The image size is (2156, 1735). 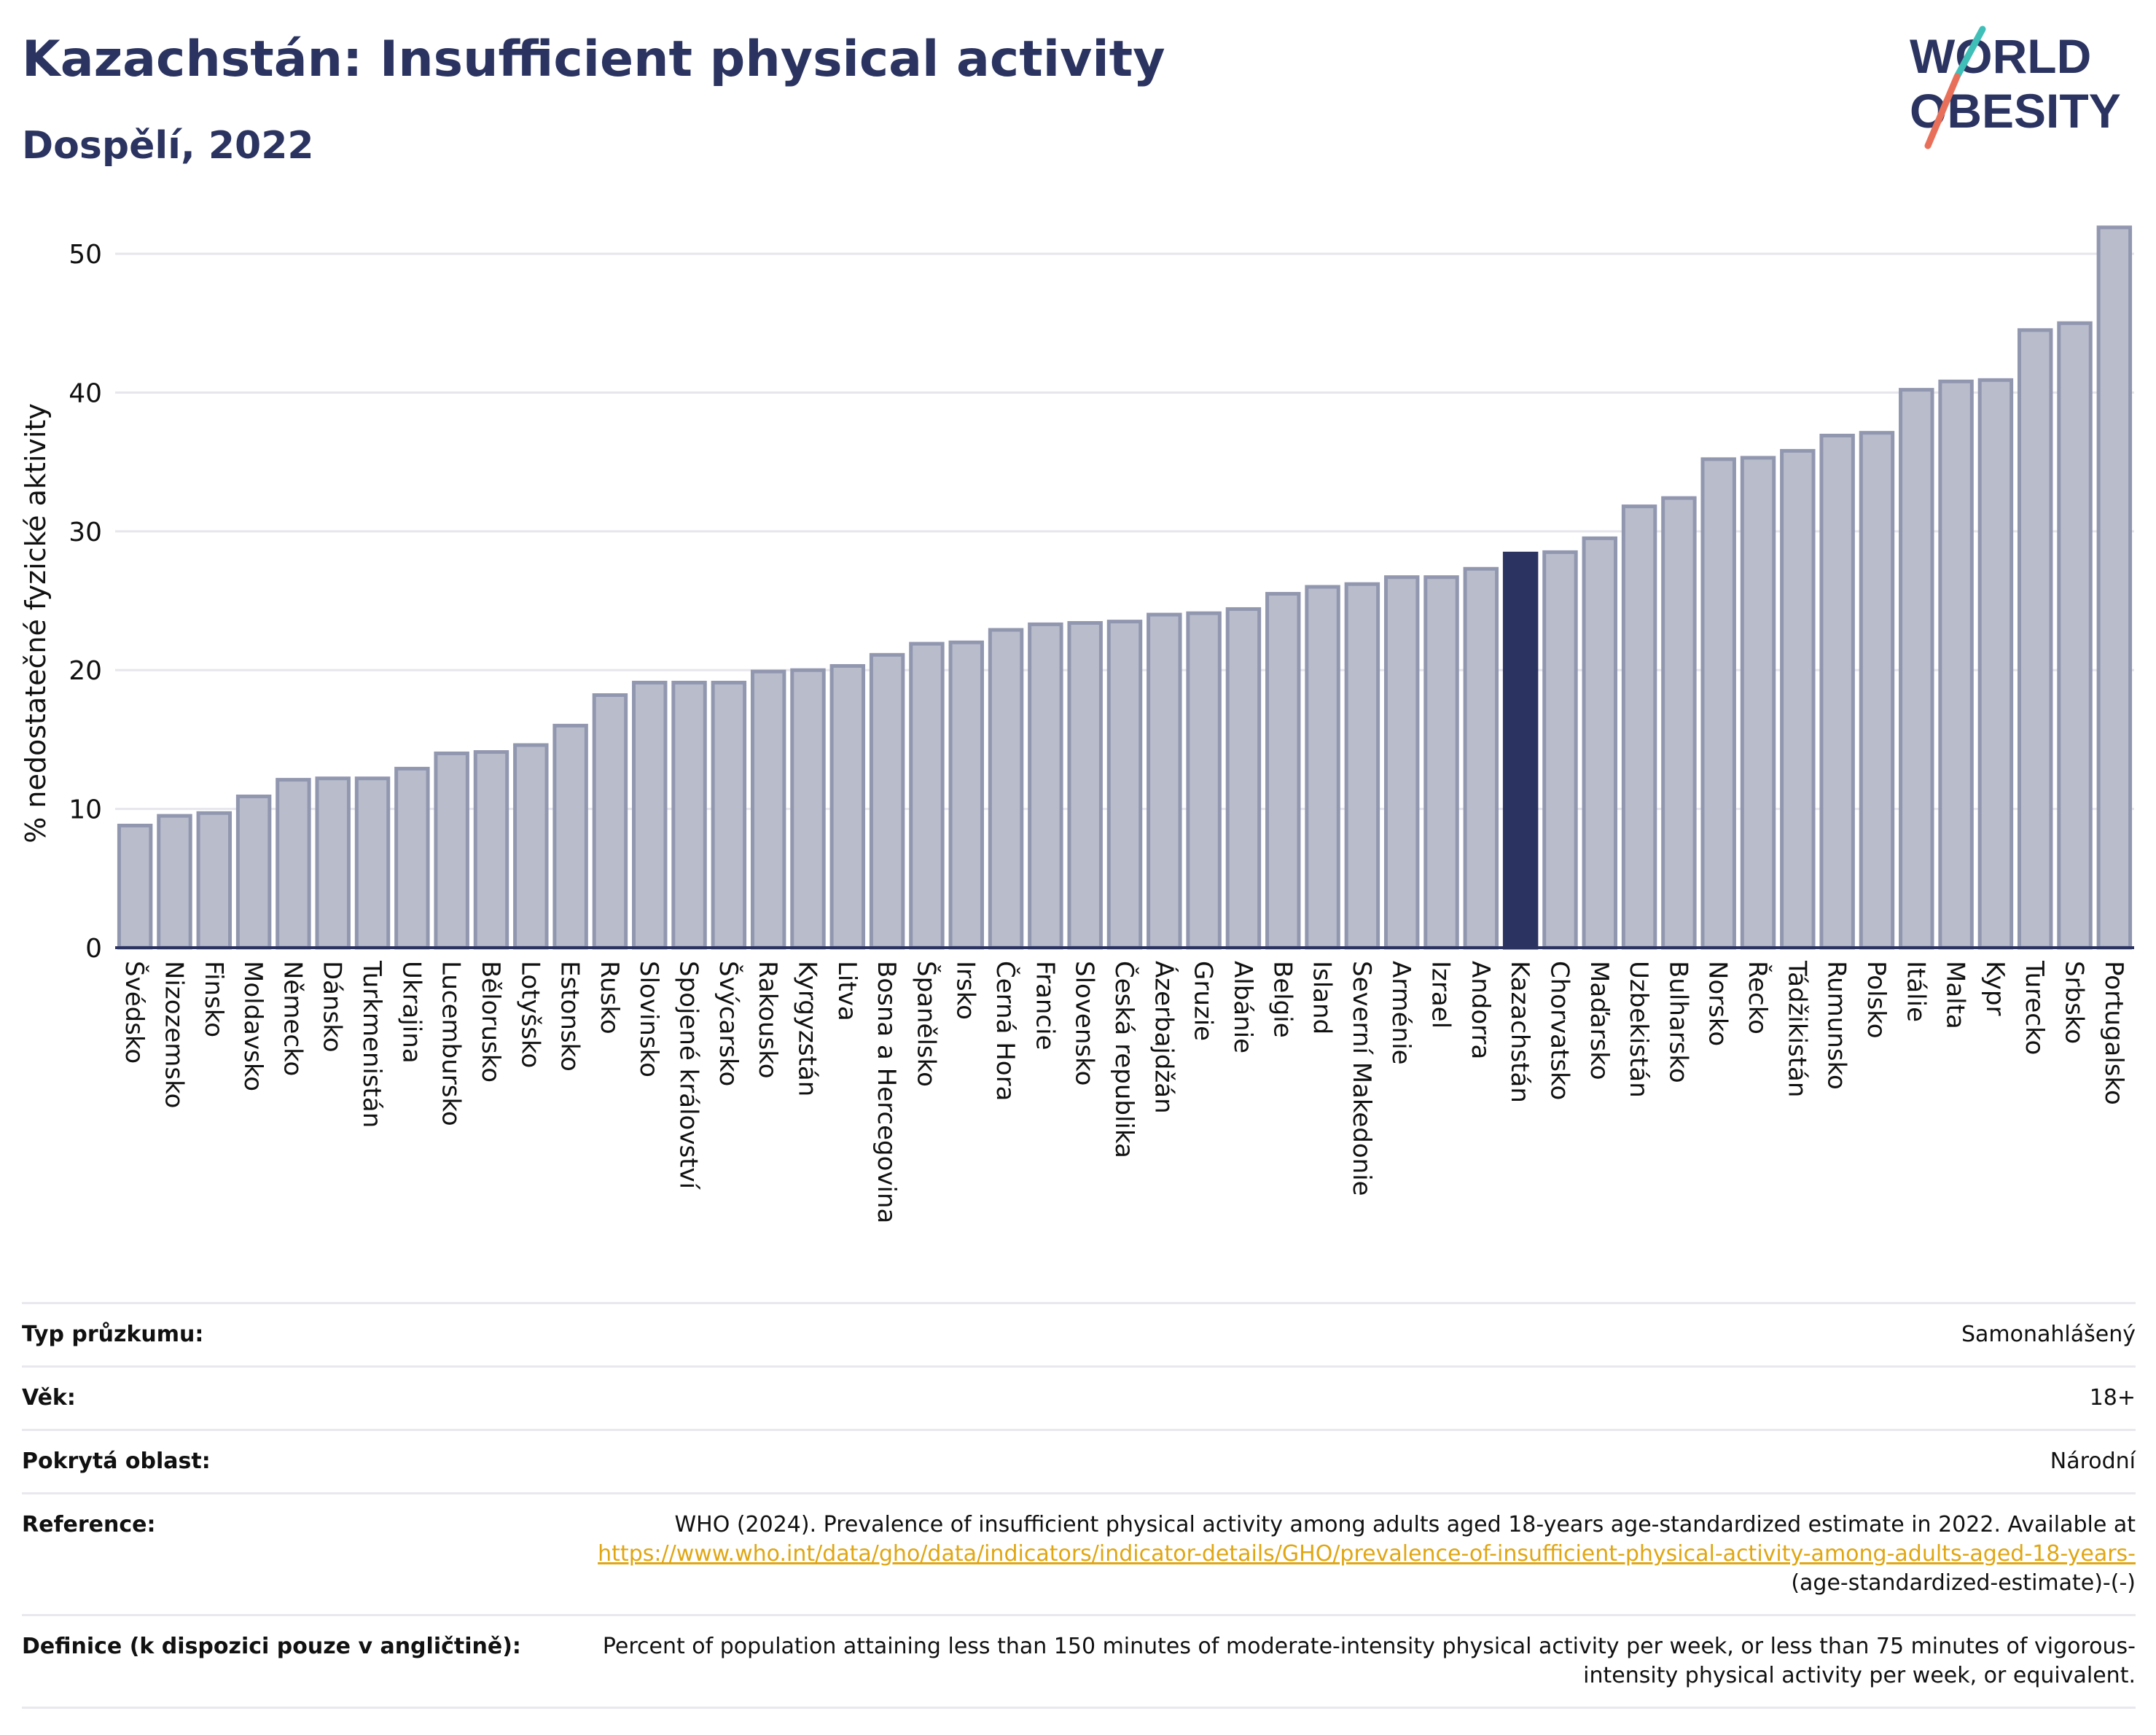 What do you see at coordinates (965, 990) in the screenshot?
I see `x-tick-label: Irsko` at bounding box center [965, 990].